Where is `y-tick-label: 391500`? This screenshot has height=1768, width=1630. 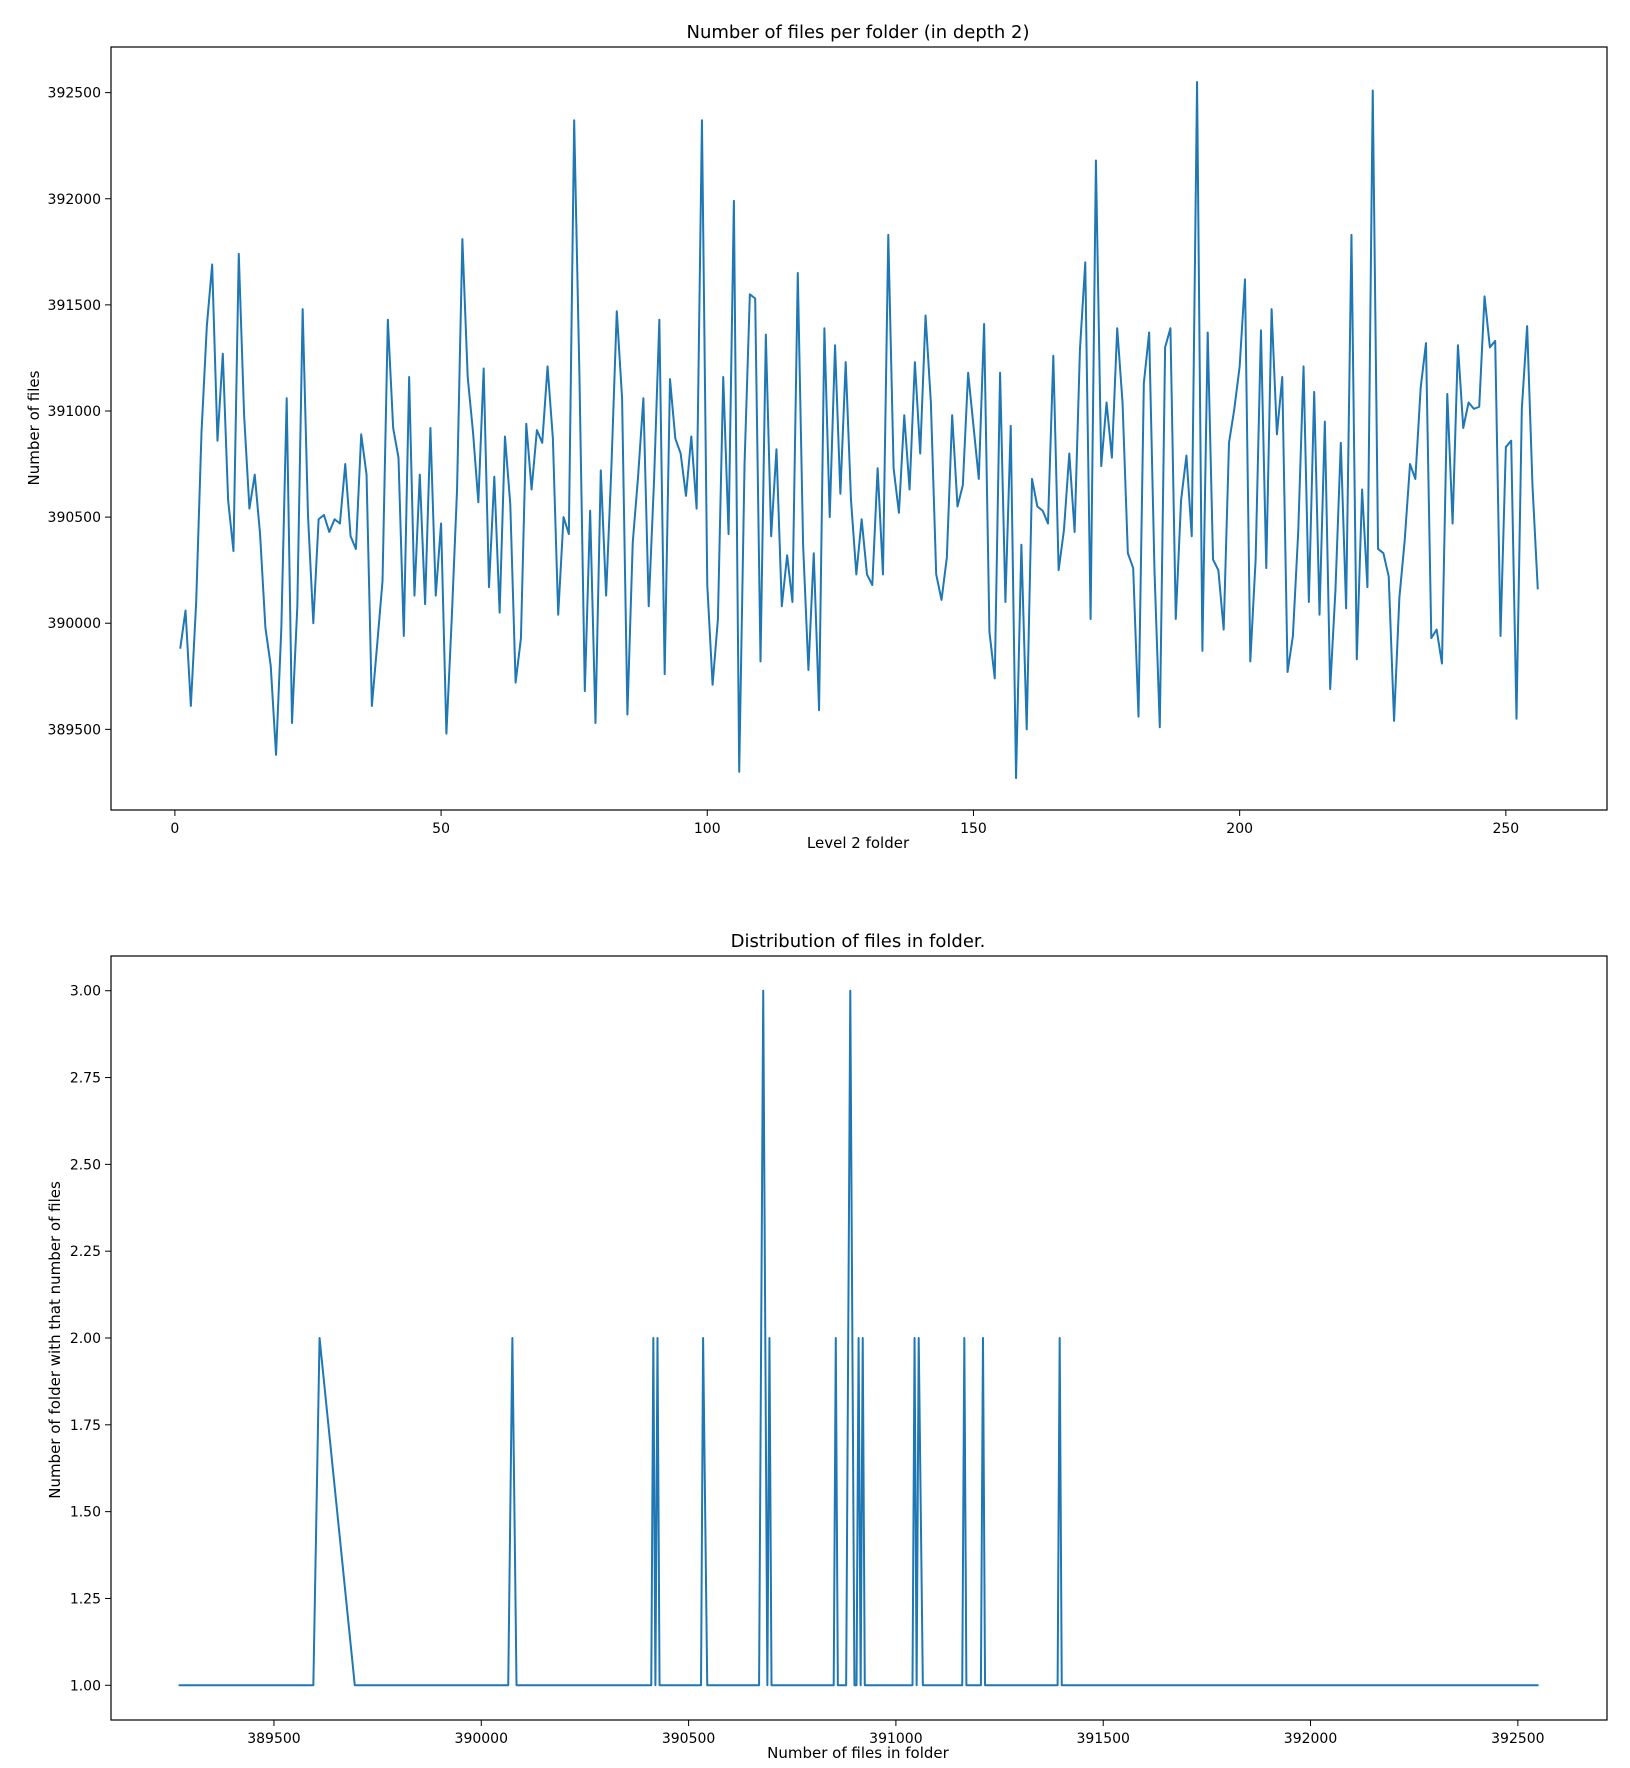
y-tick-label: 391500 is located at coordinates (74, 306).